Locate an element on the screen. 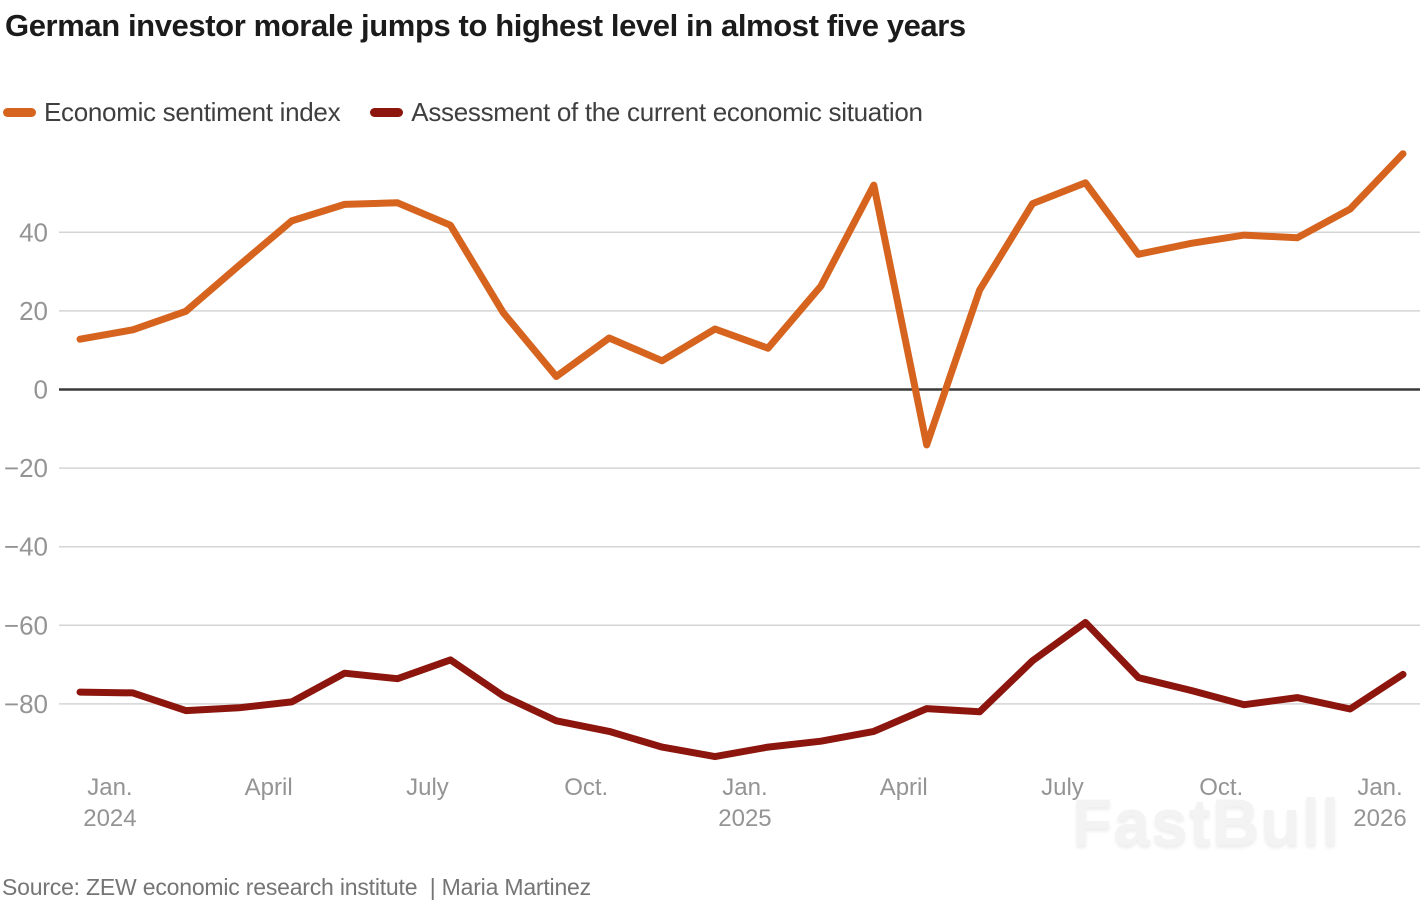 The width and height of the screenshot is (1420, 904). sentiment-swatch-icon is located at coordinates (19, 112).